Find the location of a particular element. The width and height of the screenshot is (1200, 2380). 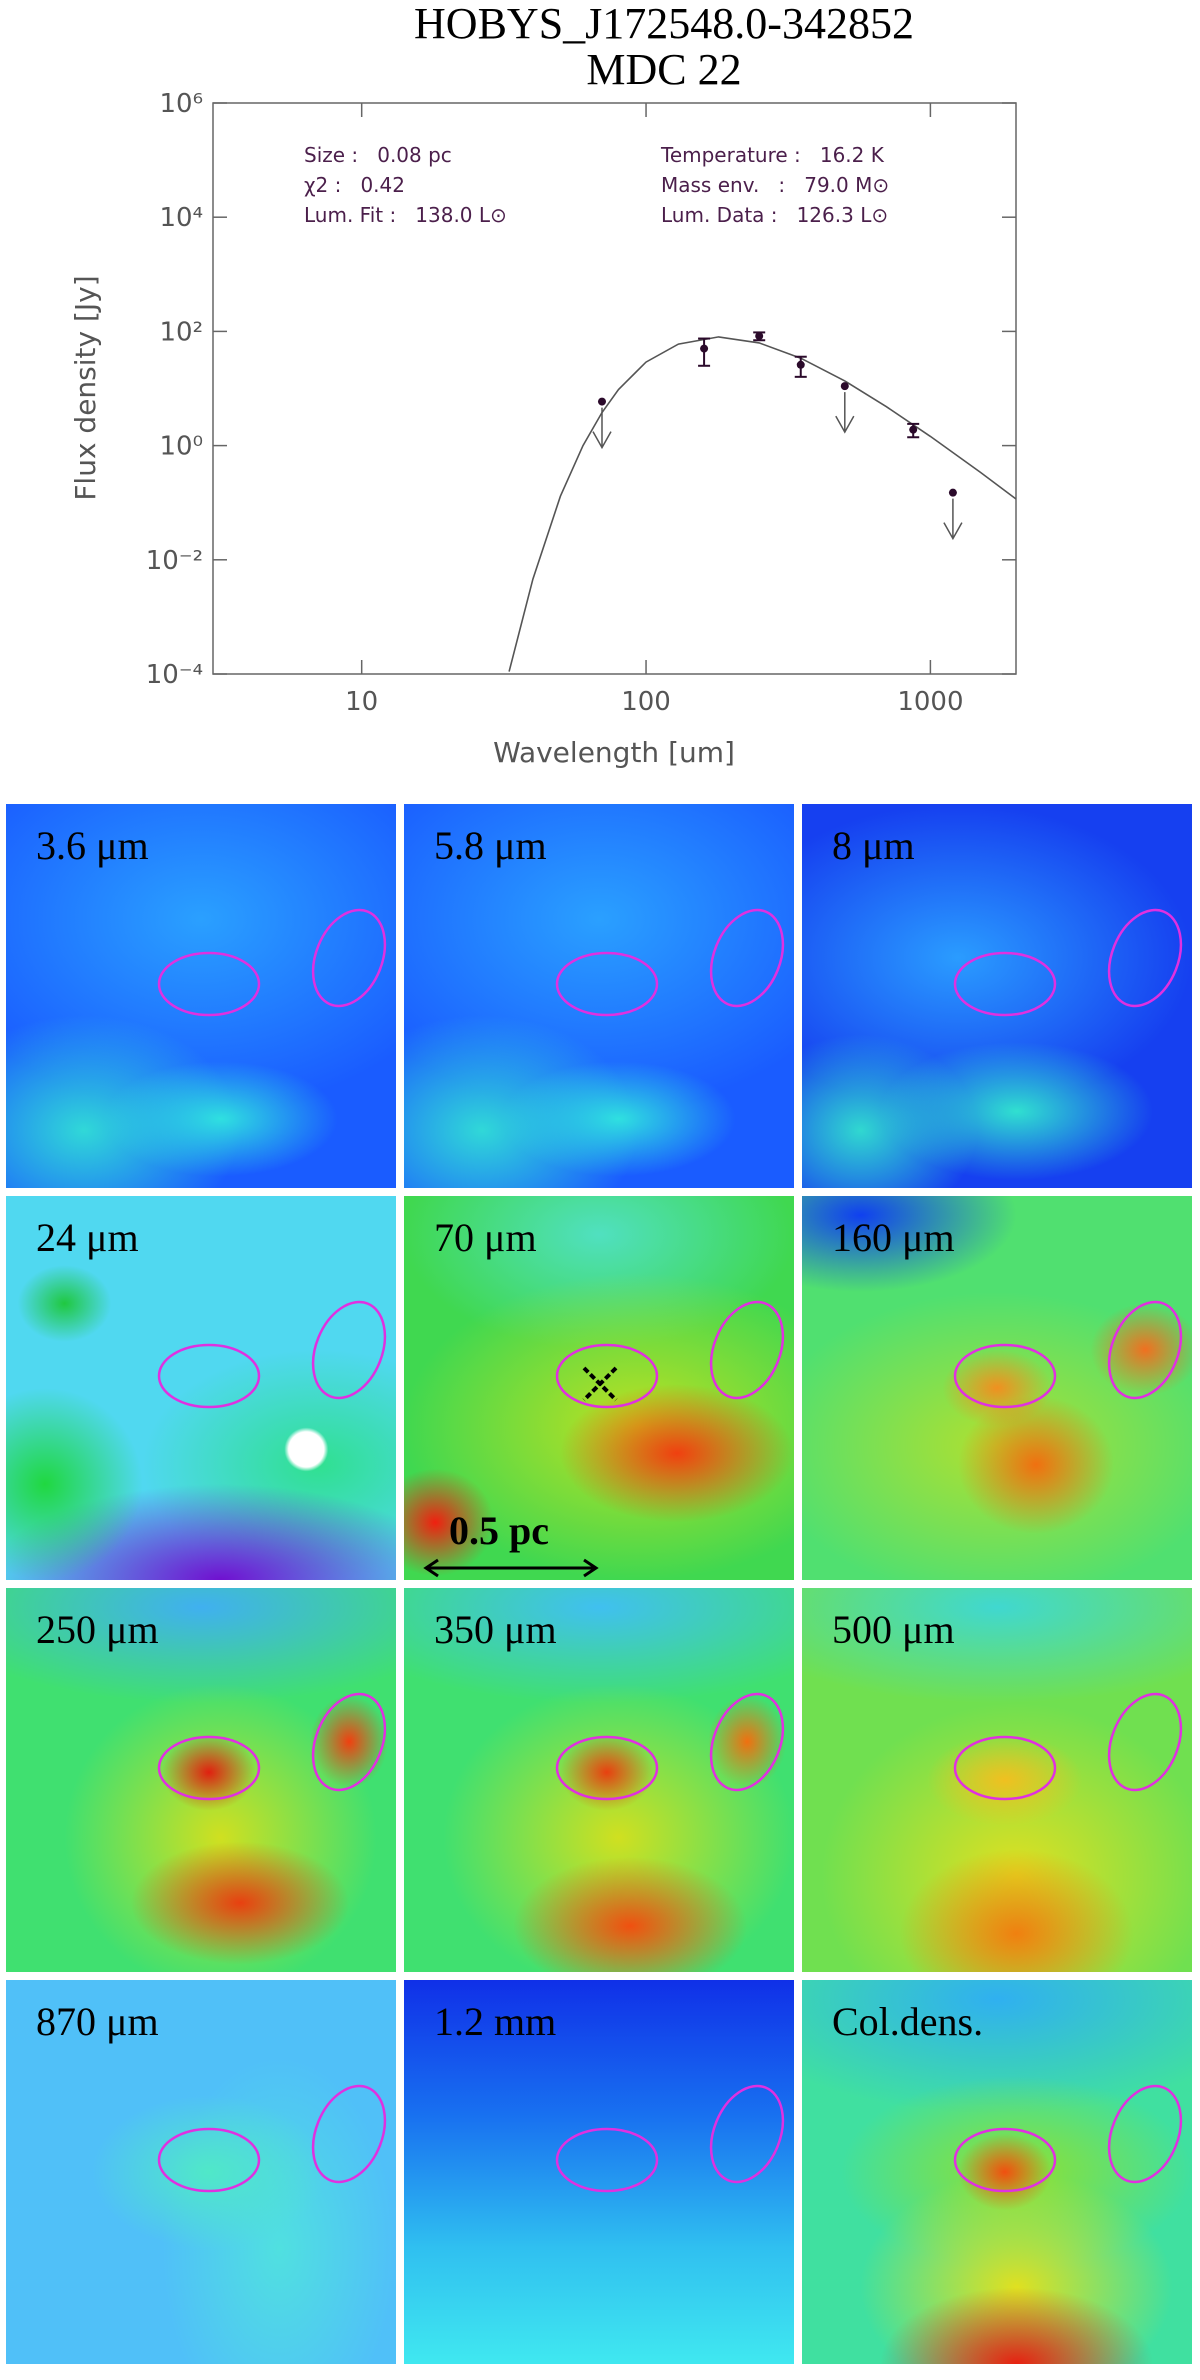

image-panel: 8 μm is located at coordinates (997, 996).